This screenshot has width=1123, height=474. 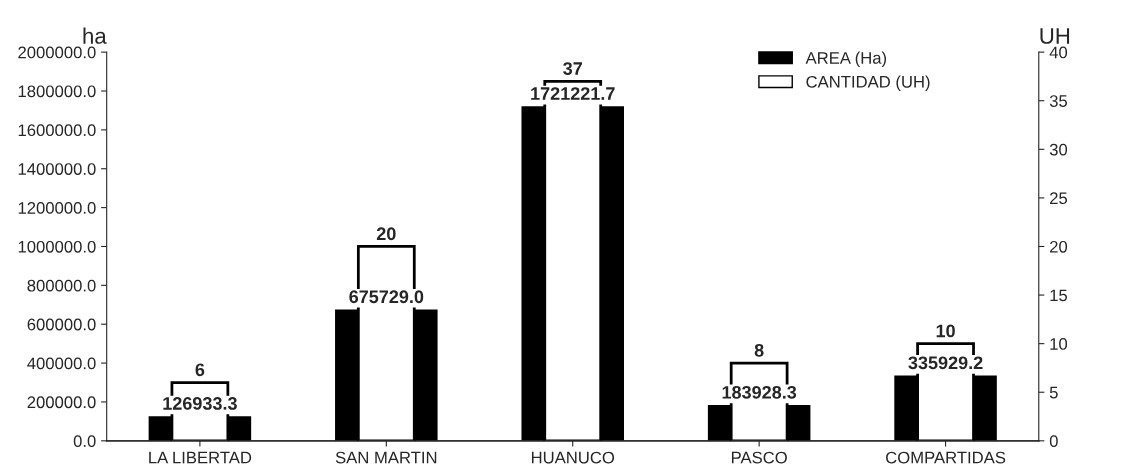 I want to click on data-label: 335929.2, so click(x=945, y=363).